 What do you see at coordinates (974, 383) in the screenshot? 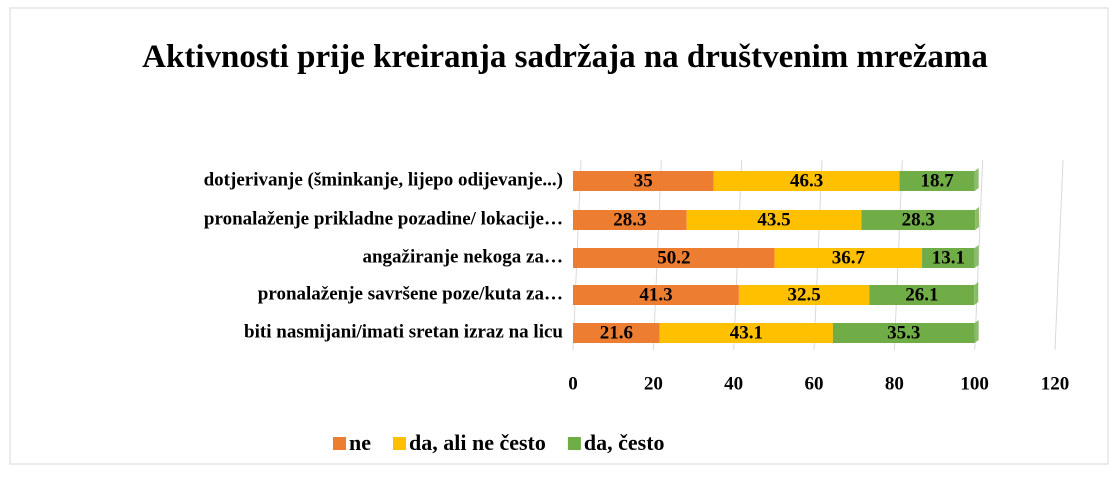
I see `x-tick-label: 100` at bounding box center [974, 383].